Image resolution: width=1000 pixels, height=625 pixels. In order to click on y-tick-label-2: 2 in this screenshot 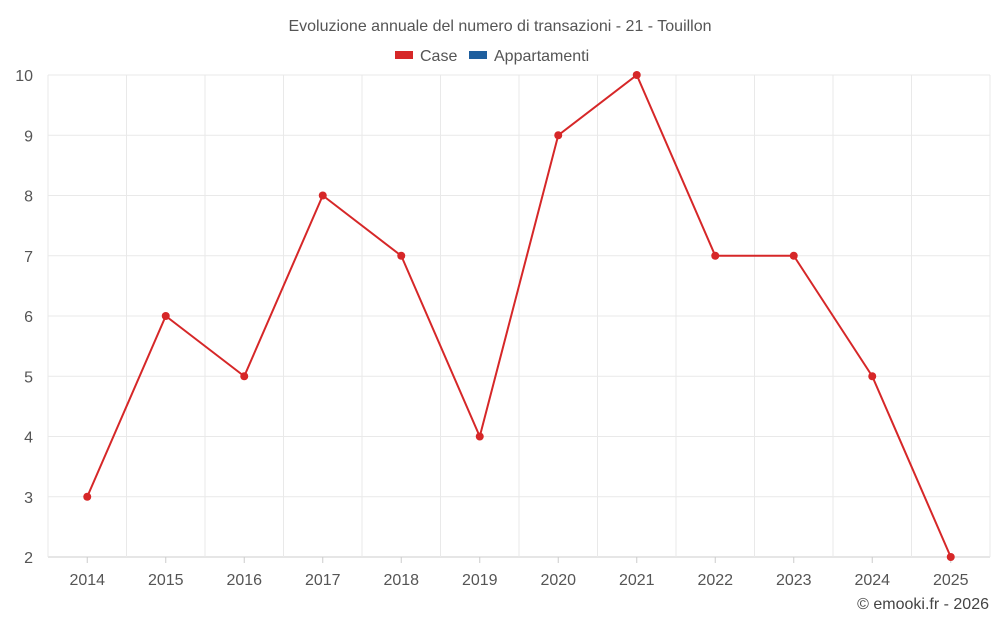, I will do `click(28, 558)`.